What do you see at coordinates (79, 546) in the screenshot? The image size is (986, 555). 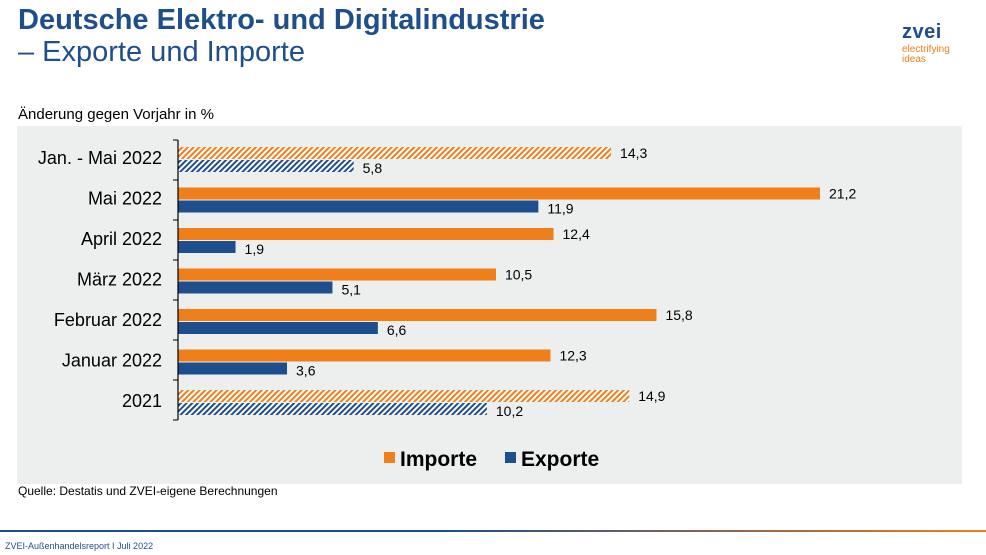 I see `footer-text: ZVEI-Außenhandelsreport I Juli 2022` at bounding box center [79, 546].